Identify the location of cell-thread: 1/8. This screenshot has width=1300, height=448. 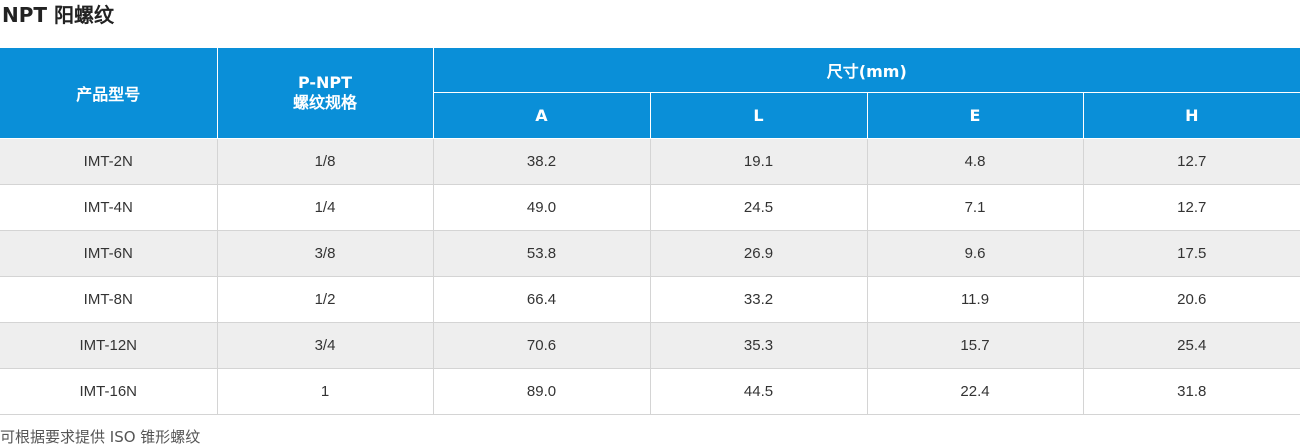
(325, 161).